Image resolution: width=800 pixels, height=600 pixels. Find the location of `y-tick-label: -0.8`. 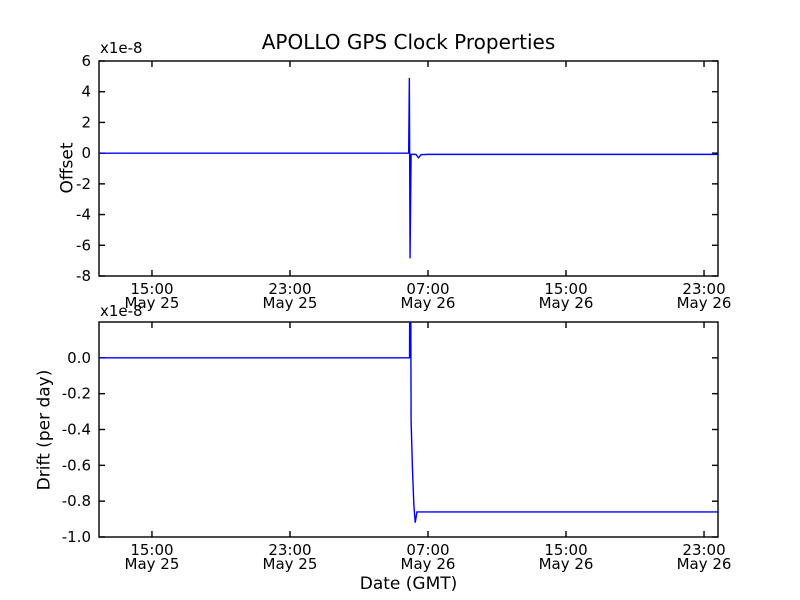

y-tick-label: -0.8 is located at coordinates (76, 501).